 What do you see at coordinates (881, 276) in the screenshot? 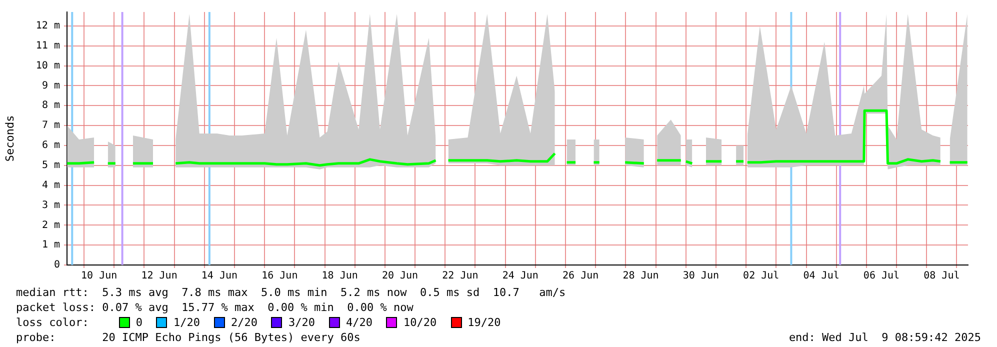
I see `x-tick-label: 06 Jul` at bounding box center [881, 276].